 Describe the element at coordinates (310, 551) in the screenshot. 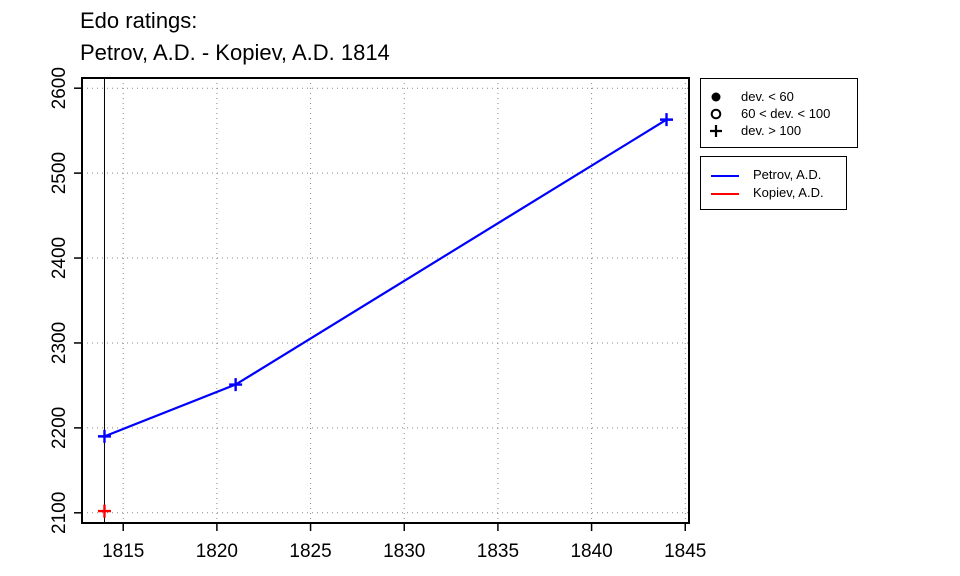

I see `x-tick-label: 1825` at that location.